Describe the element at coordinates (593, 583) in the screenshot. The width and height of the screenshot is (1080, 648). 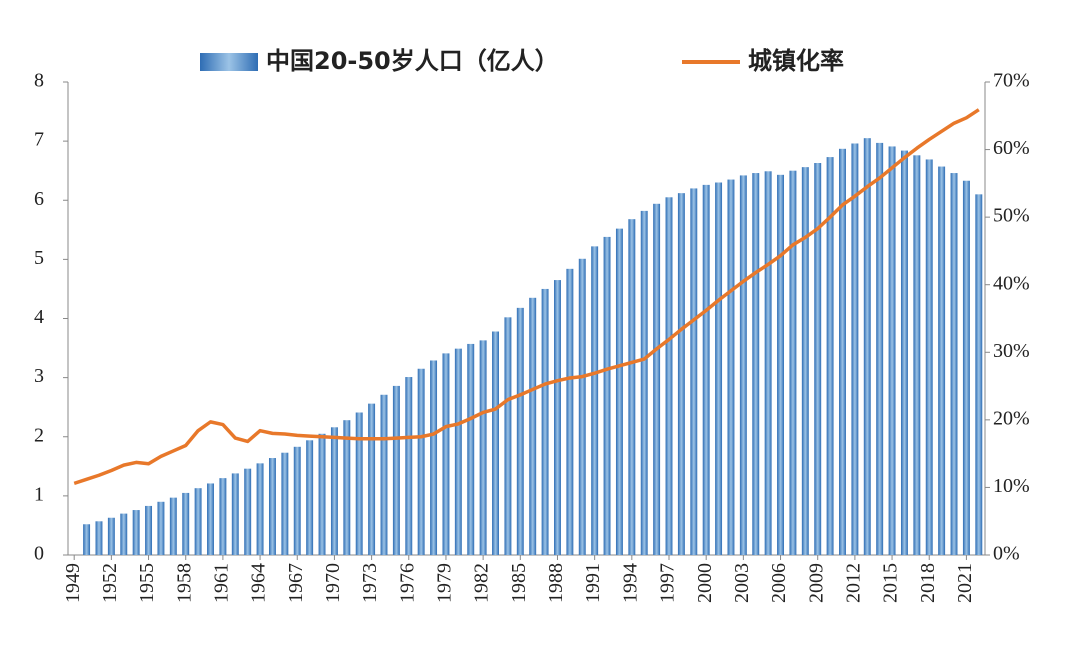
I see `x-tick-label: 1991` at that location.